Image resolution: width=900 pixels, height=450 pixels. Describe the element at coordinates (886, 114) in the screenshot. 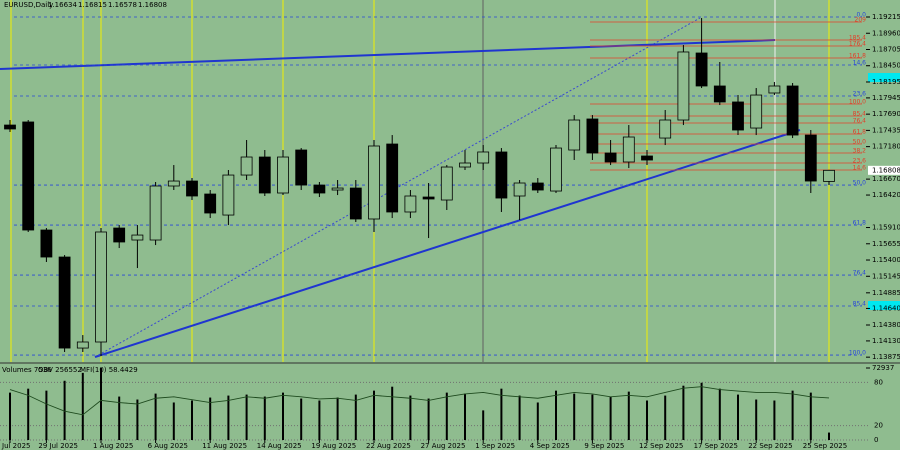

I see `y-tick-label: 1.17690` at that location.